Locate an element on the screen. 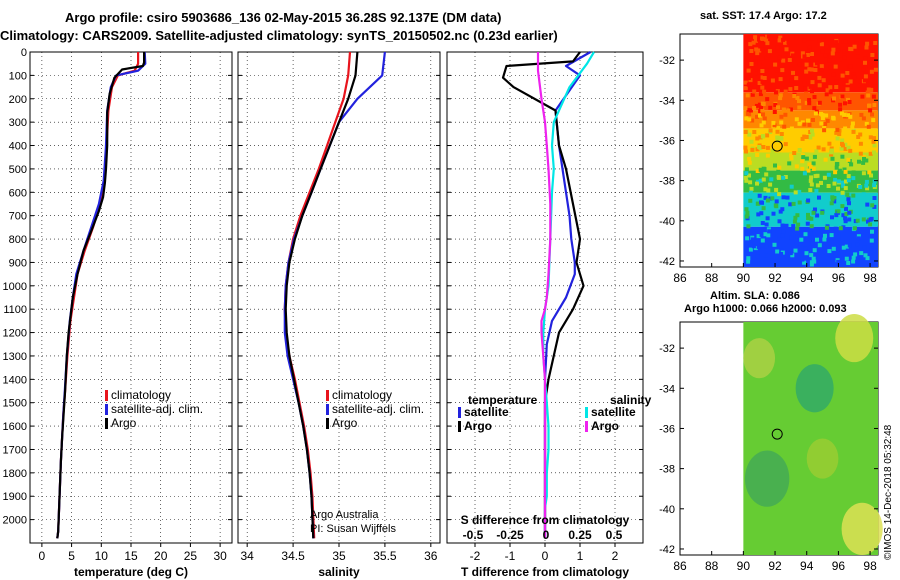  legend-swatch is located at coordinates (327, 409).